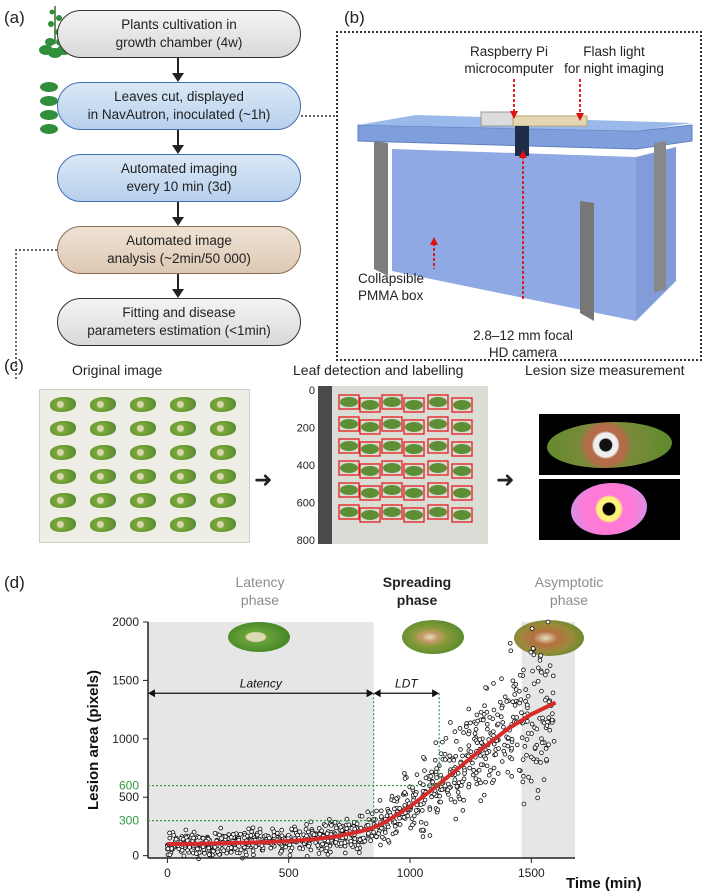 Image resolution: width=709 pixels, height=892 pixels. What do you see at coordinates (391, 287) in the screenshot?
I see `pmma-box-label: Collapsible PMMA box` at bounding box center [391, 287].